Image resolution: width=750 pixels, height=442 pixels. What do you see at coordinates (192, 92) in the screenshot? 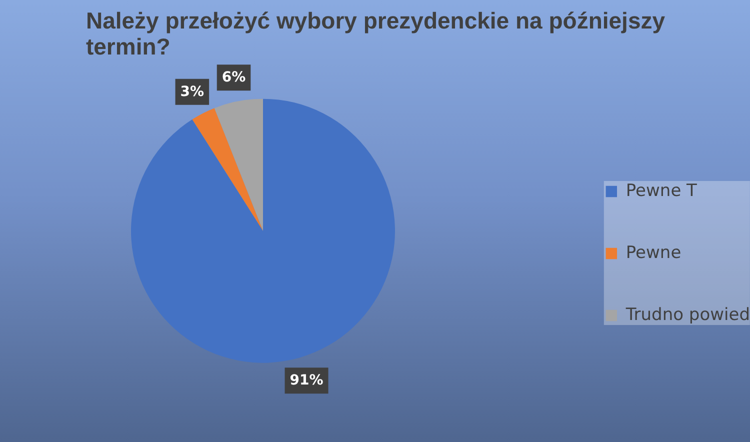
I see `data-label: 3%` at bounding box center [192, 92].